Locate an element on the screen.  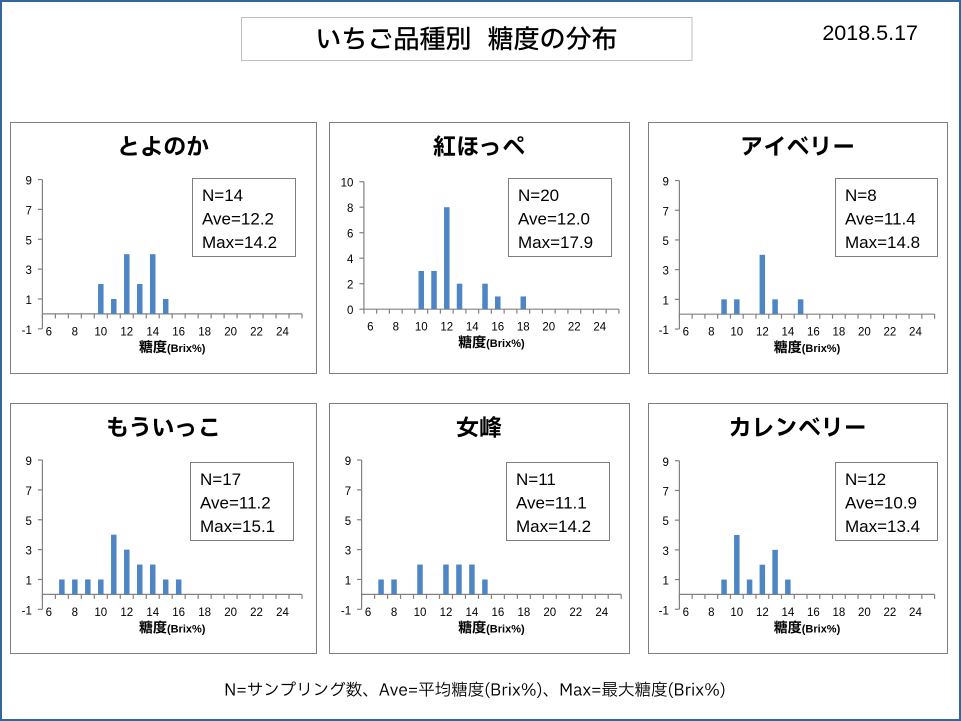
svg-text: N=11 is located at coordinates (536, 479).